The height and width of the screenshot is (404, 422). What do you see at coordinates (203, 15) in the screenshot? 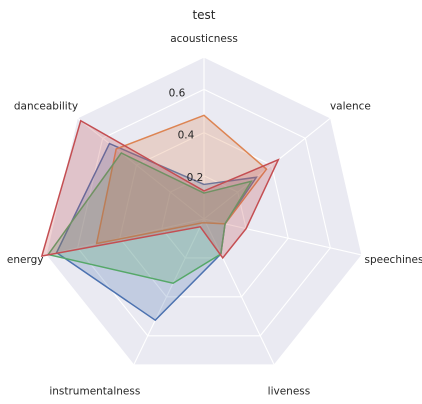
I see `chart-title: test` at bounding box center [203, 15].